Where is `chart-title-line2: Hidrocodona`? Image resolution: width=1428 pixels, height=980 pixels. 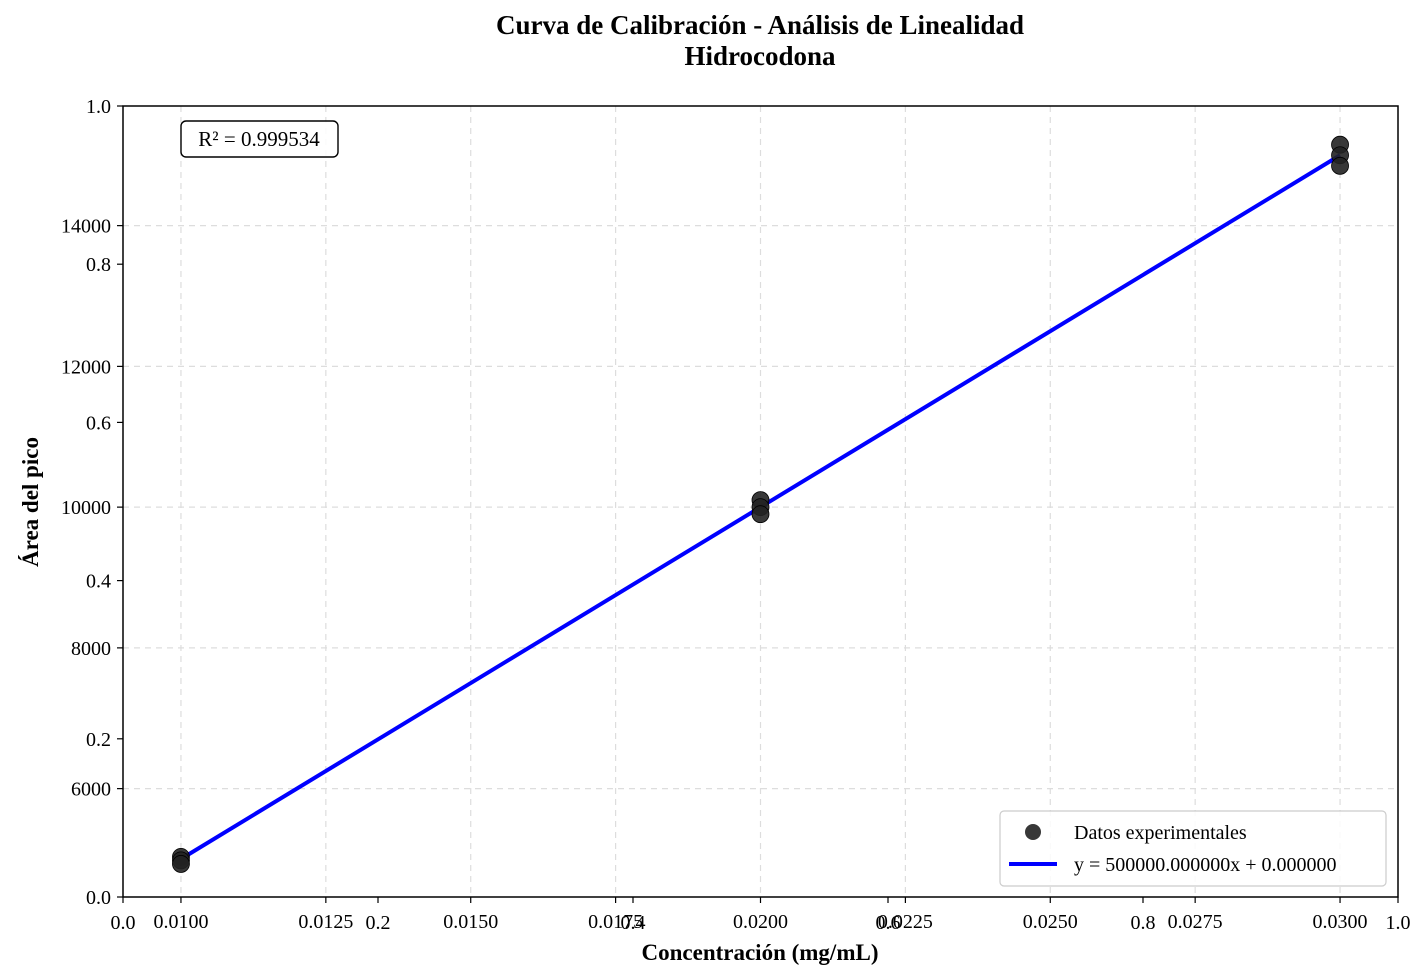
chart-title-line2: Hidrocodona is located at coordinates (760, 56).